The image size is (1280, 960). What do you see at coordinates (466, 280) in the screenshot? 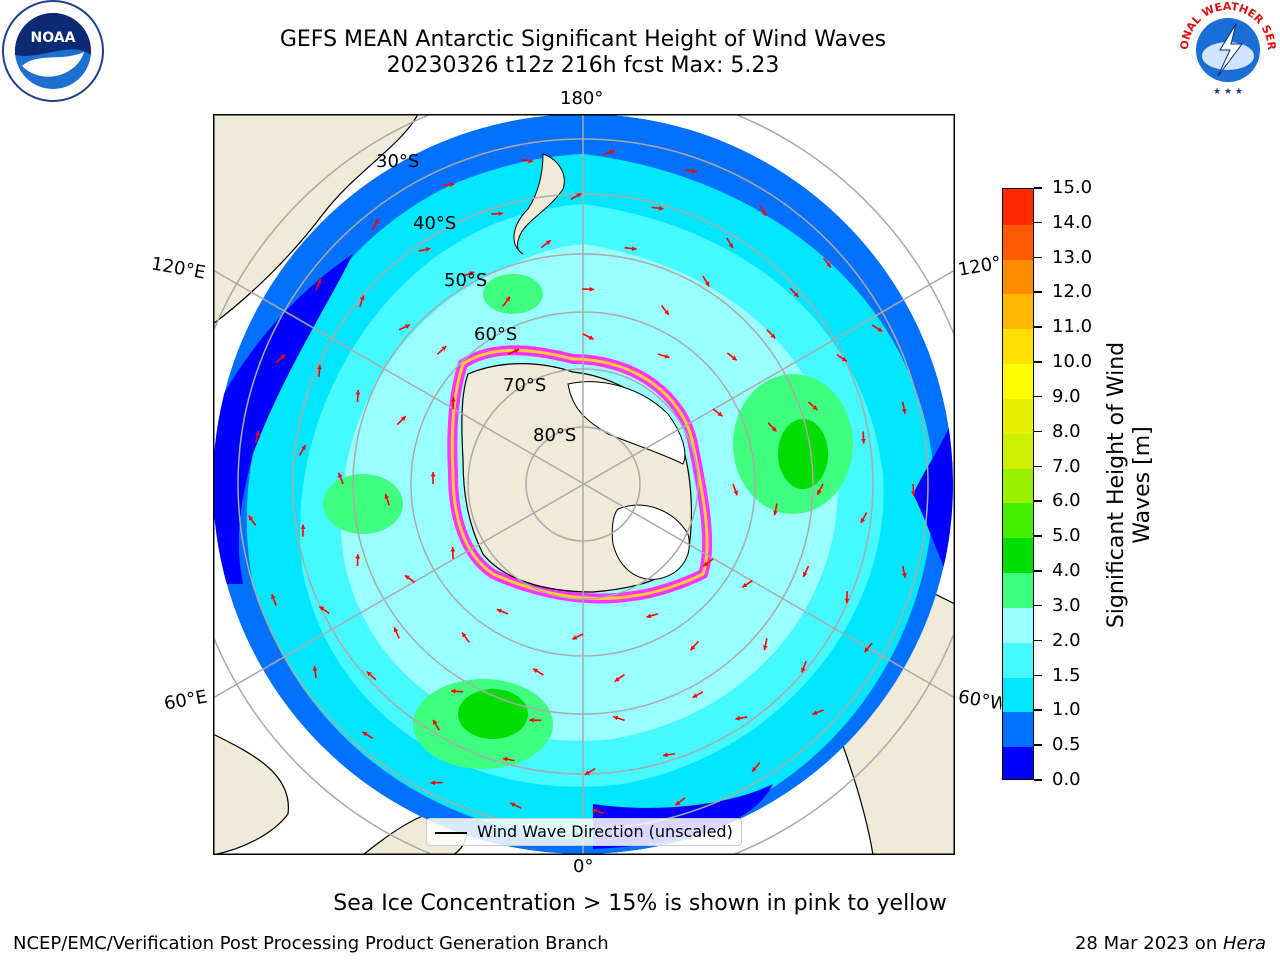
I see `lat-label-50s: 50°S` at bounding box center [466, 280].